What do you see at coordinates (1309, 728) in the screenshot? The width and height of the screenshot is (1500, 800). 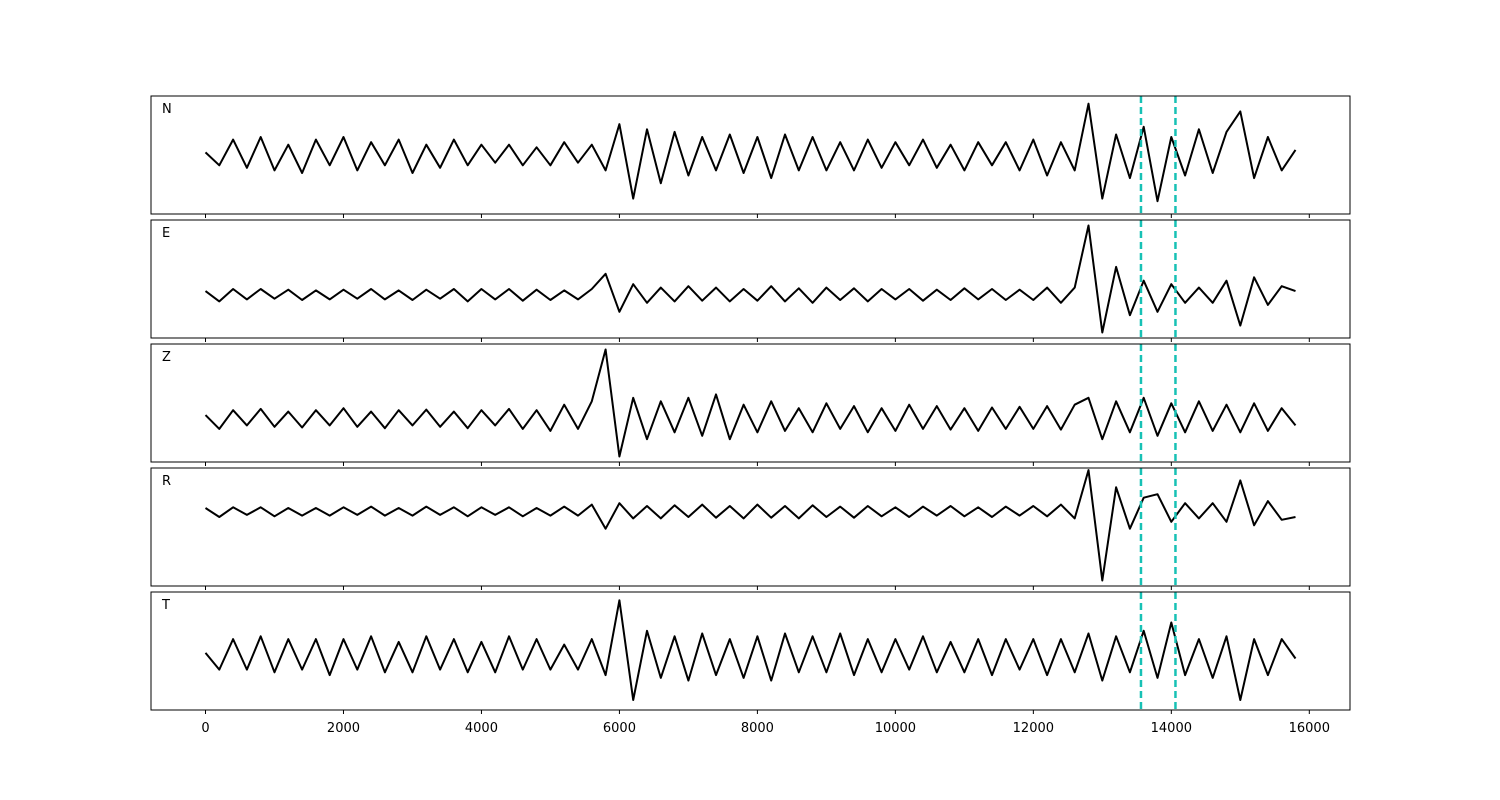 I see `x-tick-label: 16000` at bounding box center [1309, 728].